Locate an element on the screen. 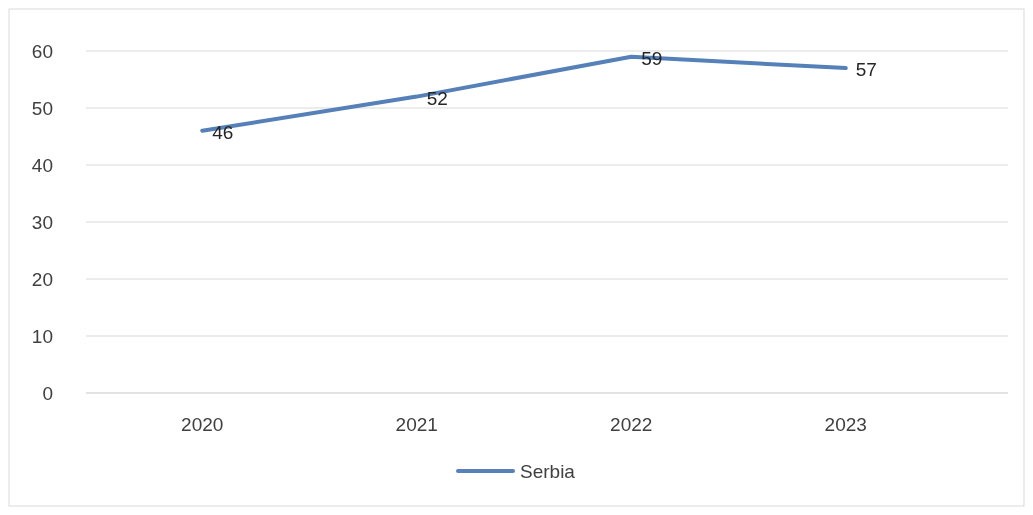  y-tick-label: 60 is located at coordinates (42, 51).